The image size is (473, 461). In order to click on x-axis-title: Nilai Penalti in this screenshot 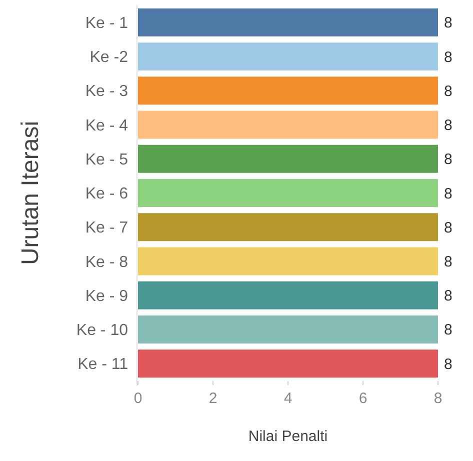, I will do `click(288, 436)`.